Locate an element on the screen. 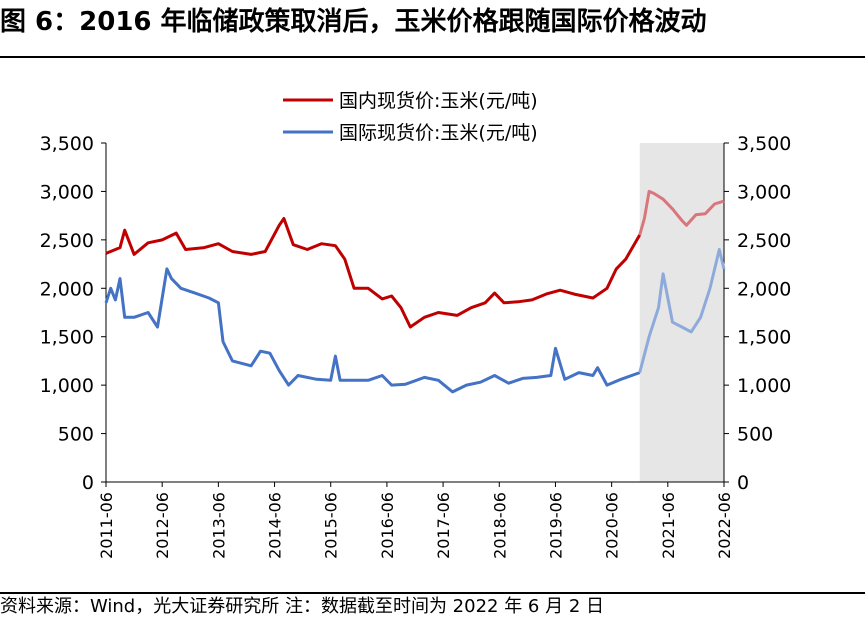 The image size is (865, 621). x-tick-label: 2016-06 is located at coordinates (387, 525).